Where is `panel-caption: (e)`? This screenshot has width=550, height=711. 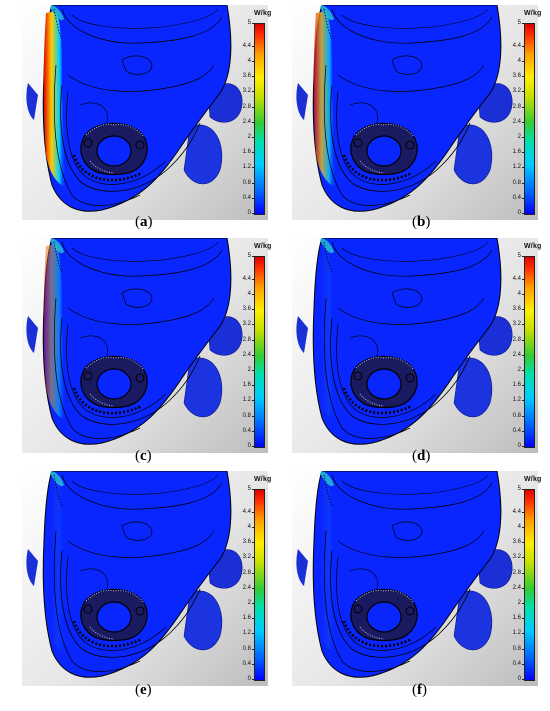
panel-caption: (e) is located at coordinates (143, 690).